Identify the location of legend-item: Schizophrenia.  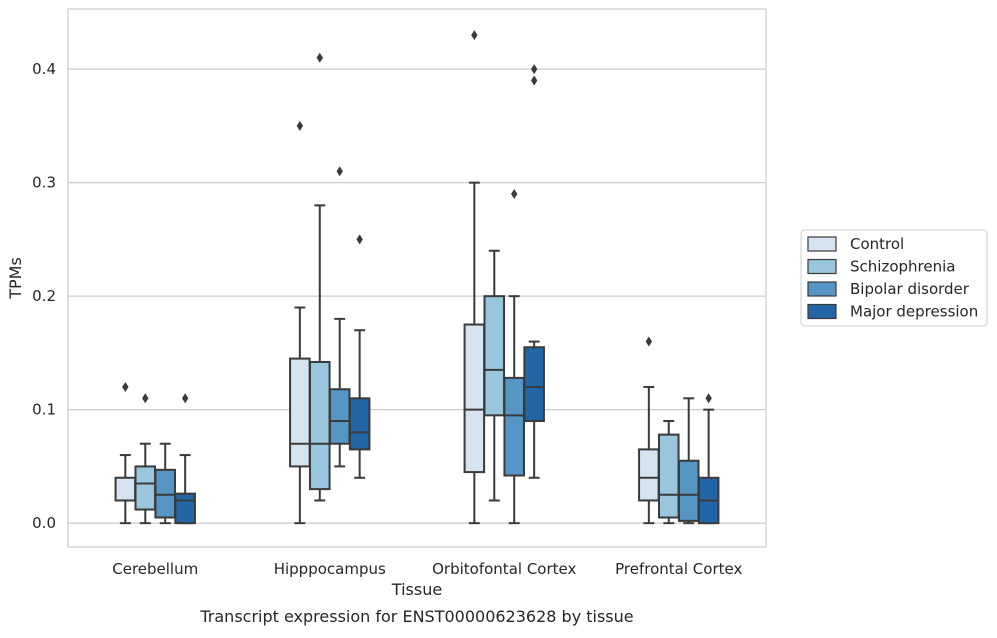
(881, 267).